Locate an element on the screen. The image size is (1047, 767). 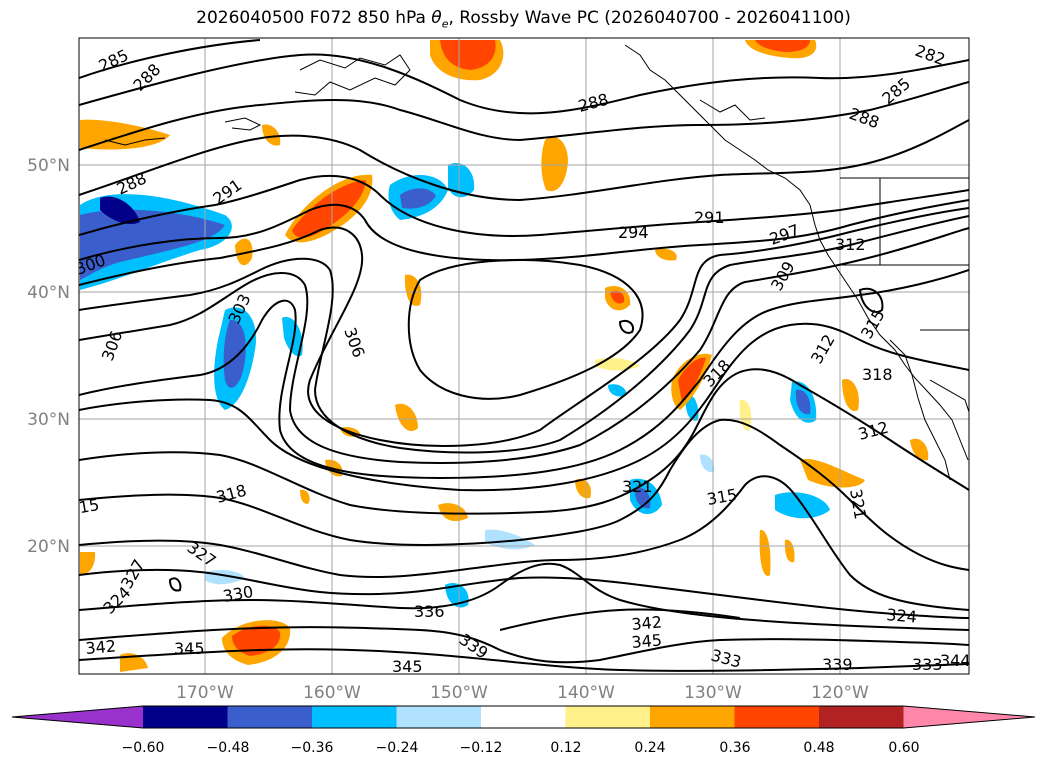
contour-label: 324 is located at coordinates (902, 616).